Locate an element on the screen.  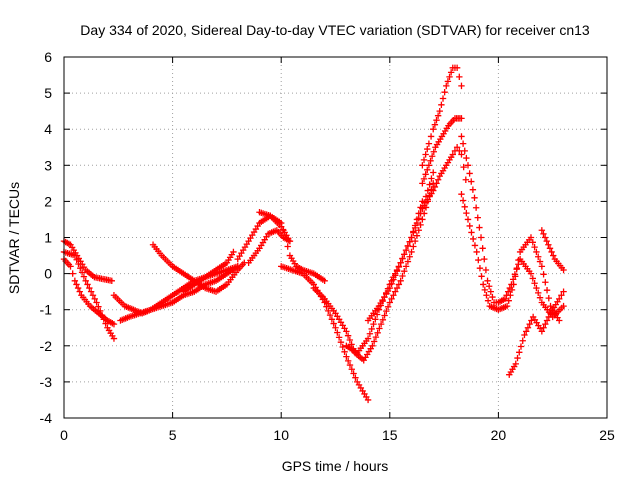
y-tick-label: 0 is located at coordinates (48, 274).